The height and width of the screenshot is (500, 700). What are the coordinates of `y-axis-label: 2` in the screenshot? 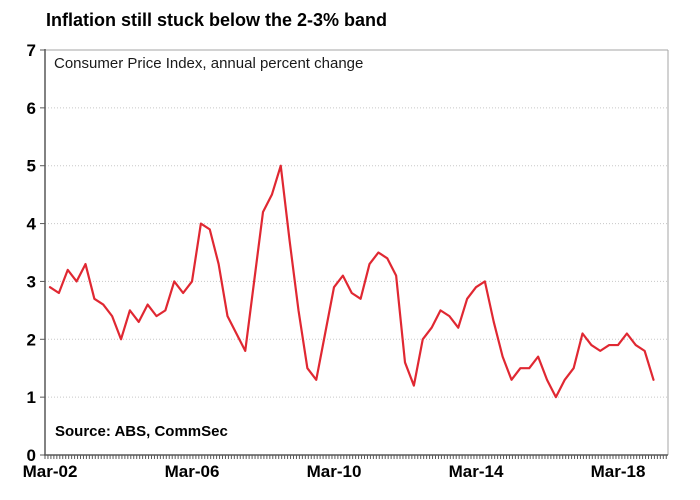 It's located at (31, 339).